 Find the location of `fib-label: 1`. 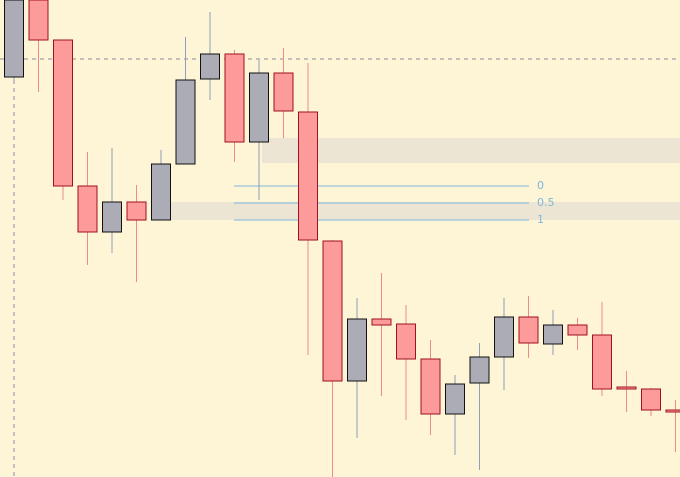

fib-label: 1 is located at coordinates (540, 219).